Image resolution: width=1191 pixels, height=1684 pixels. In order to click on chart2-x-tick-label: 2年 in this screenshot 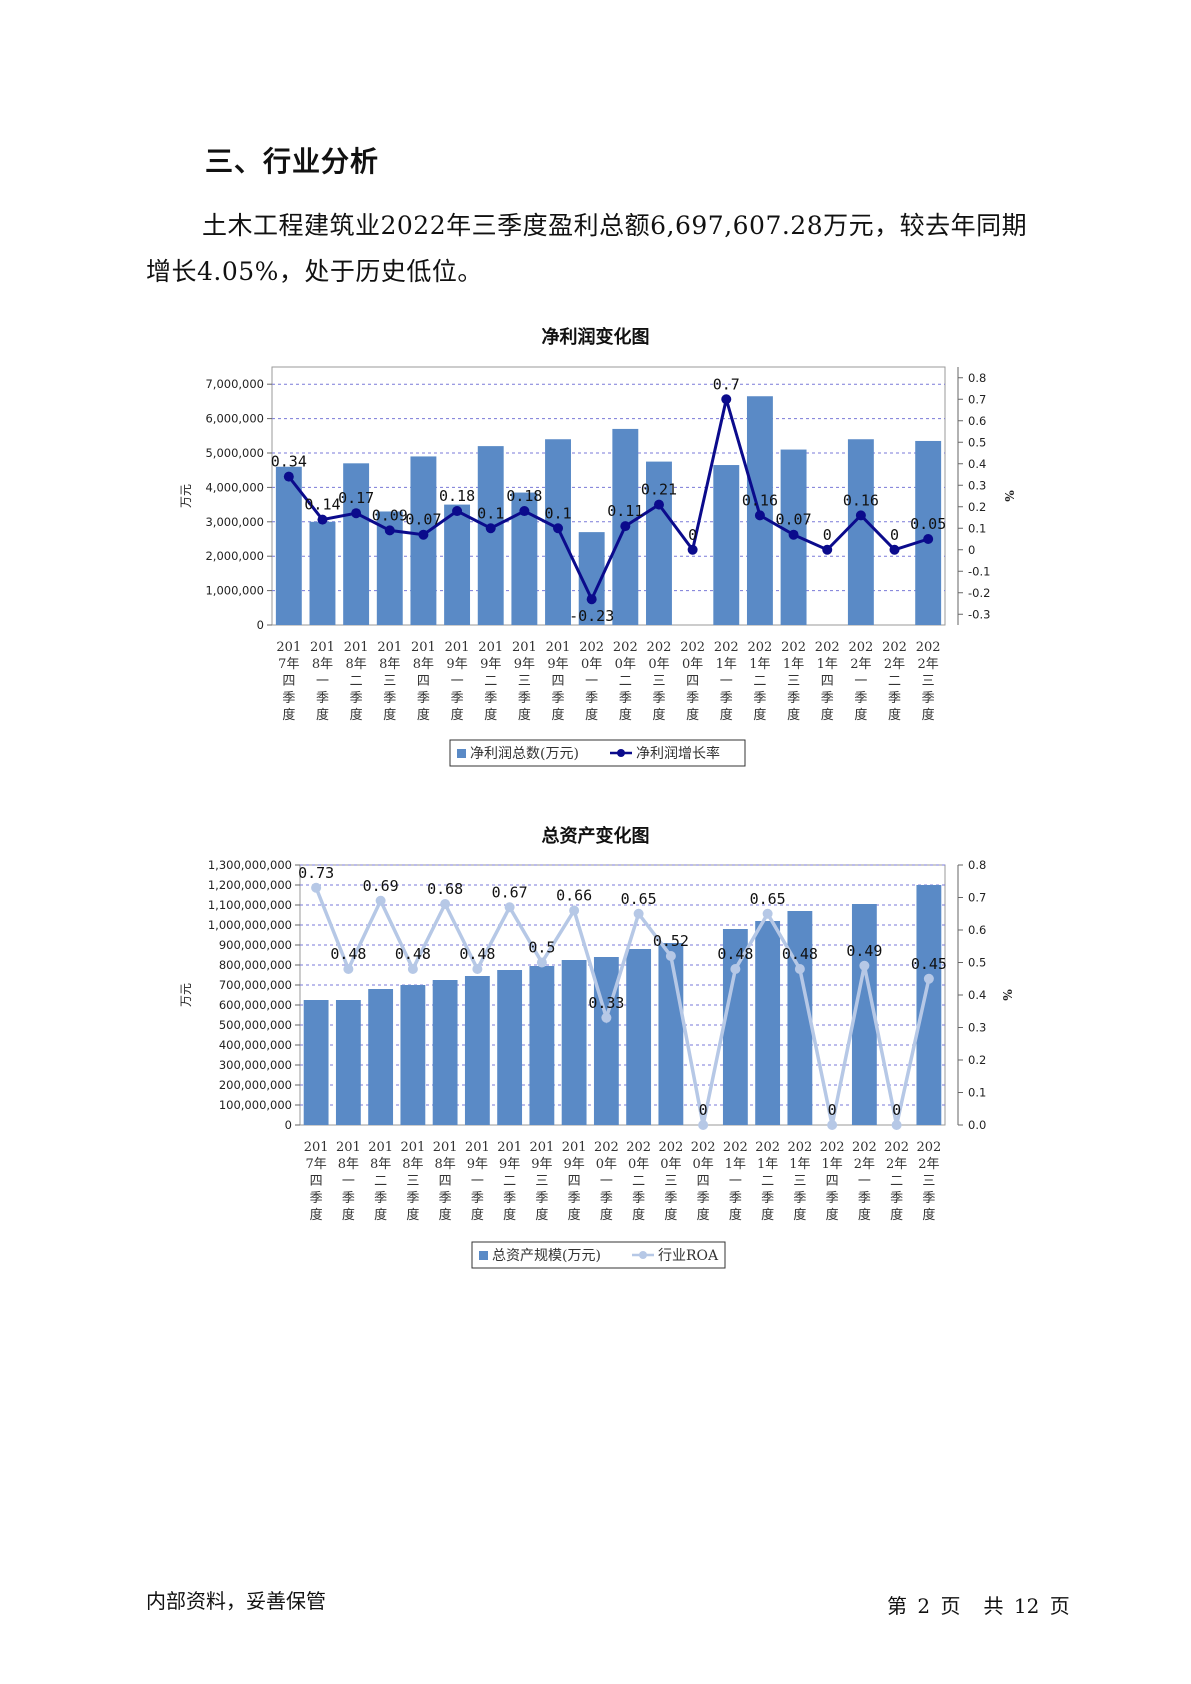, I will do `click(896, 1164)`.